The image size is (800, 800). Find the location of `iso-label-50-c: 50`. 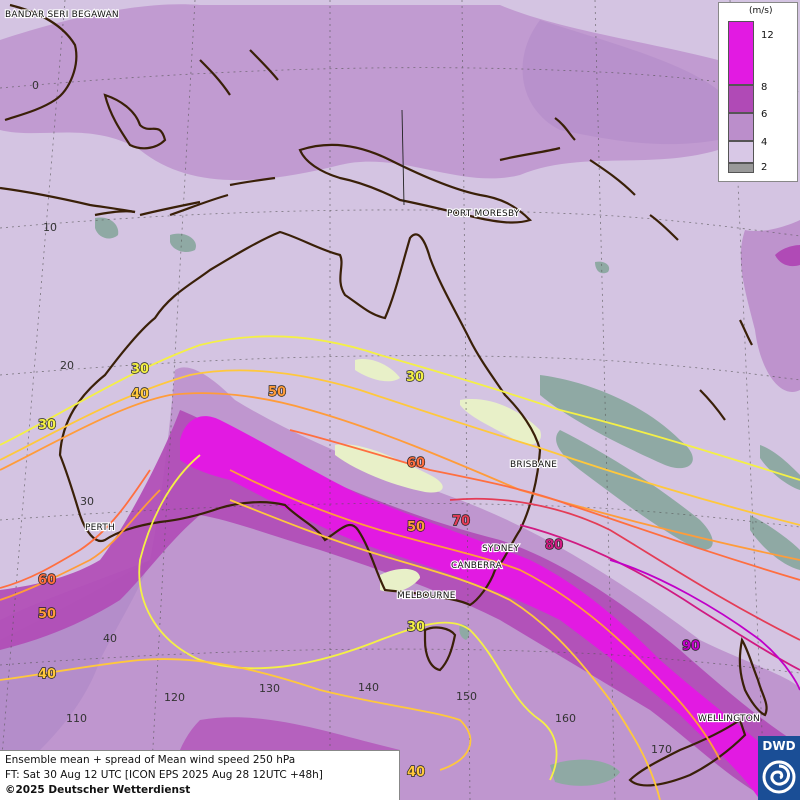

iso-label-50-c: 50 is located at coordinates (47, 614).